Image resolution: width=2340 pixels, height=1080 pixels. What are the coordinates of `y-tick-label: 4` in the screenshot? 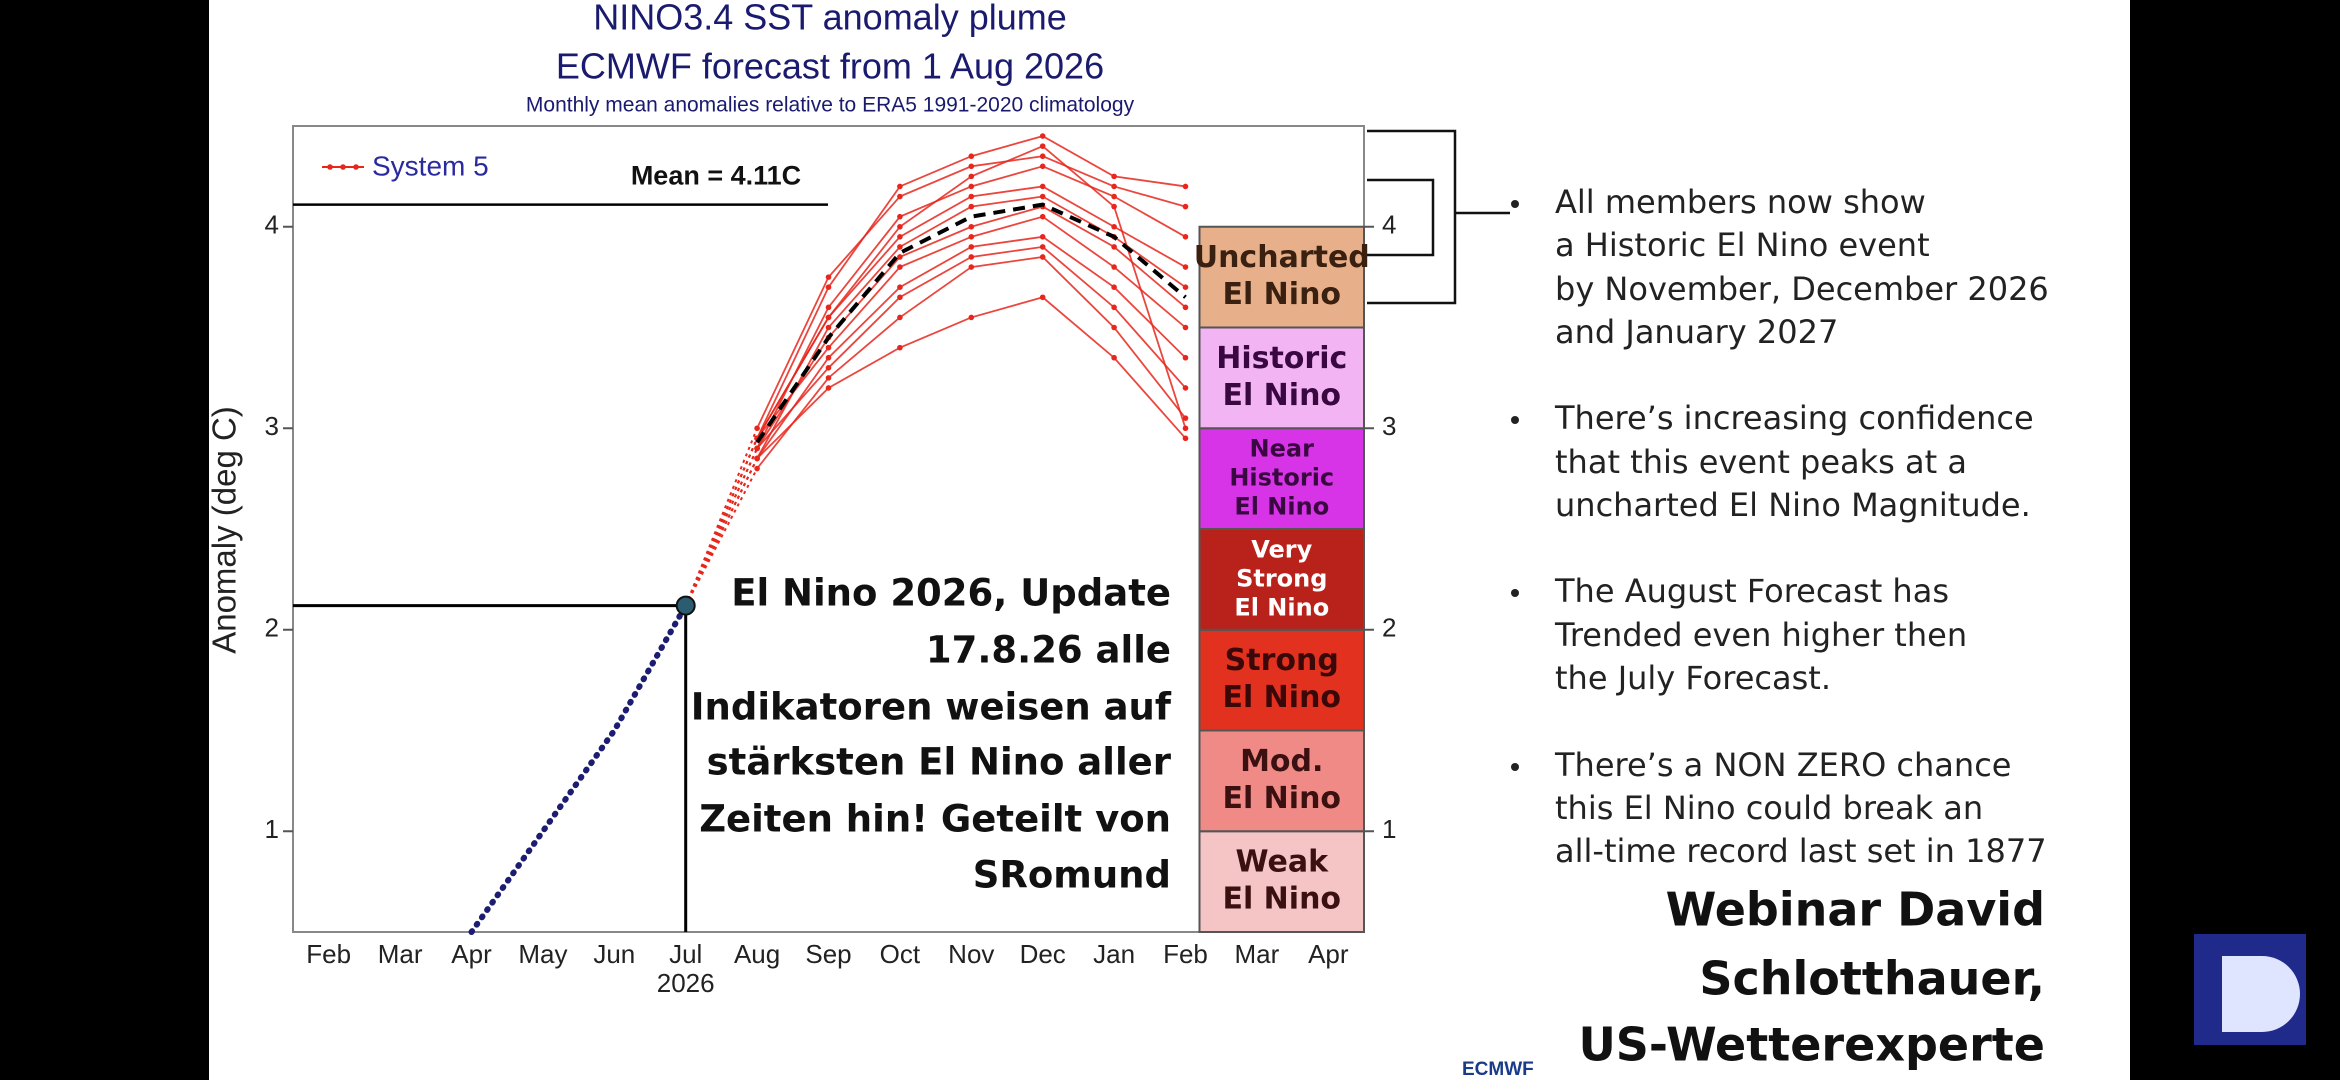 It's located at (272, 225).